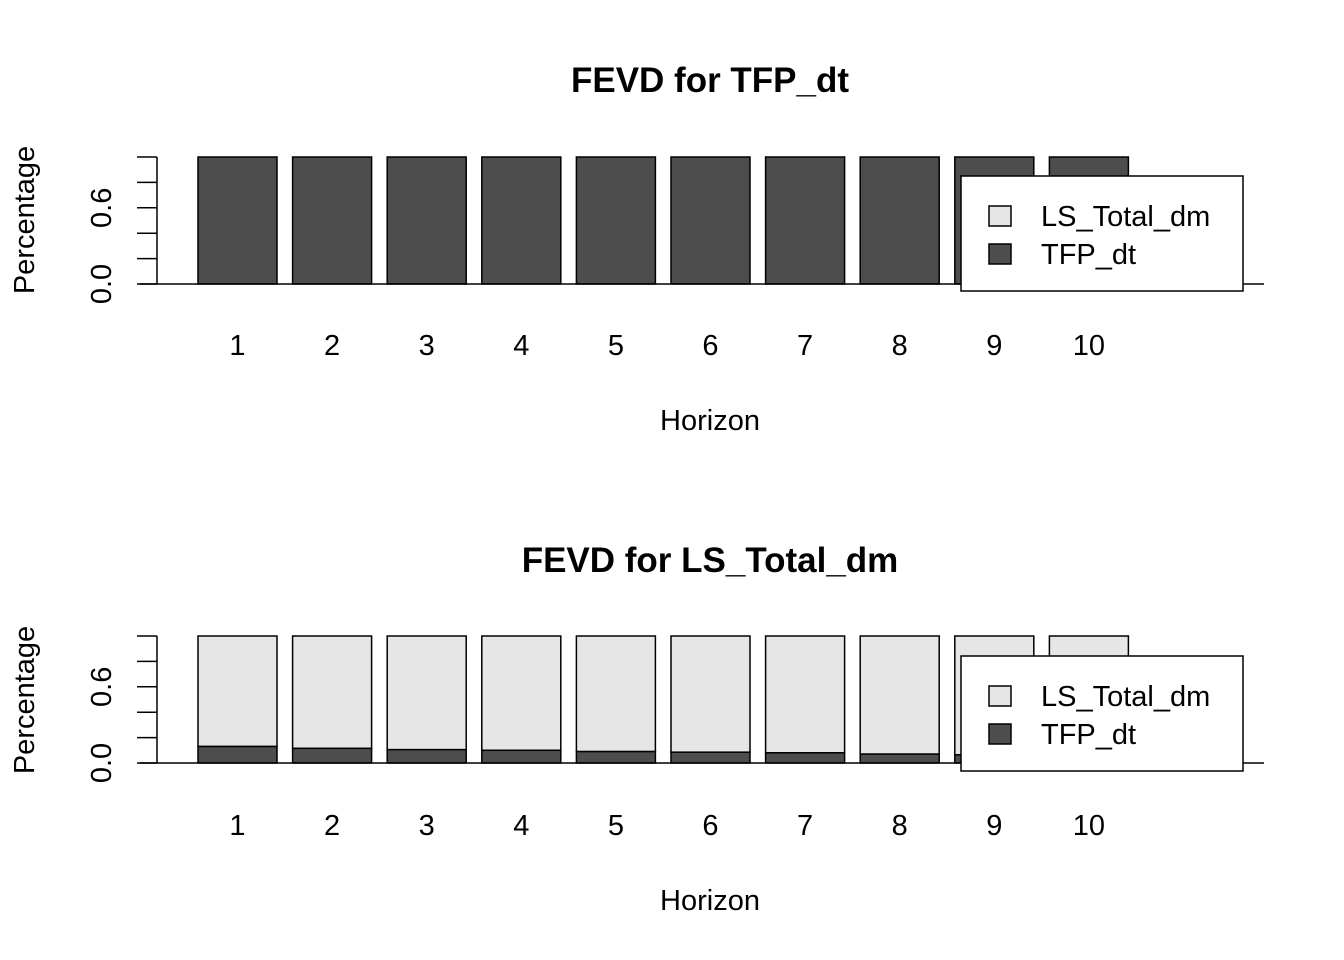  What do you see at coordinates (710, 80) in the screenshot?
I see `chart-title: FEVD for TFP_dt` at bounding box center [710, 80].